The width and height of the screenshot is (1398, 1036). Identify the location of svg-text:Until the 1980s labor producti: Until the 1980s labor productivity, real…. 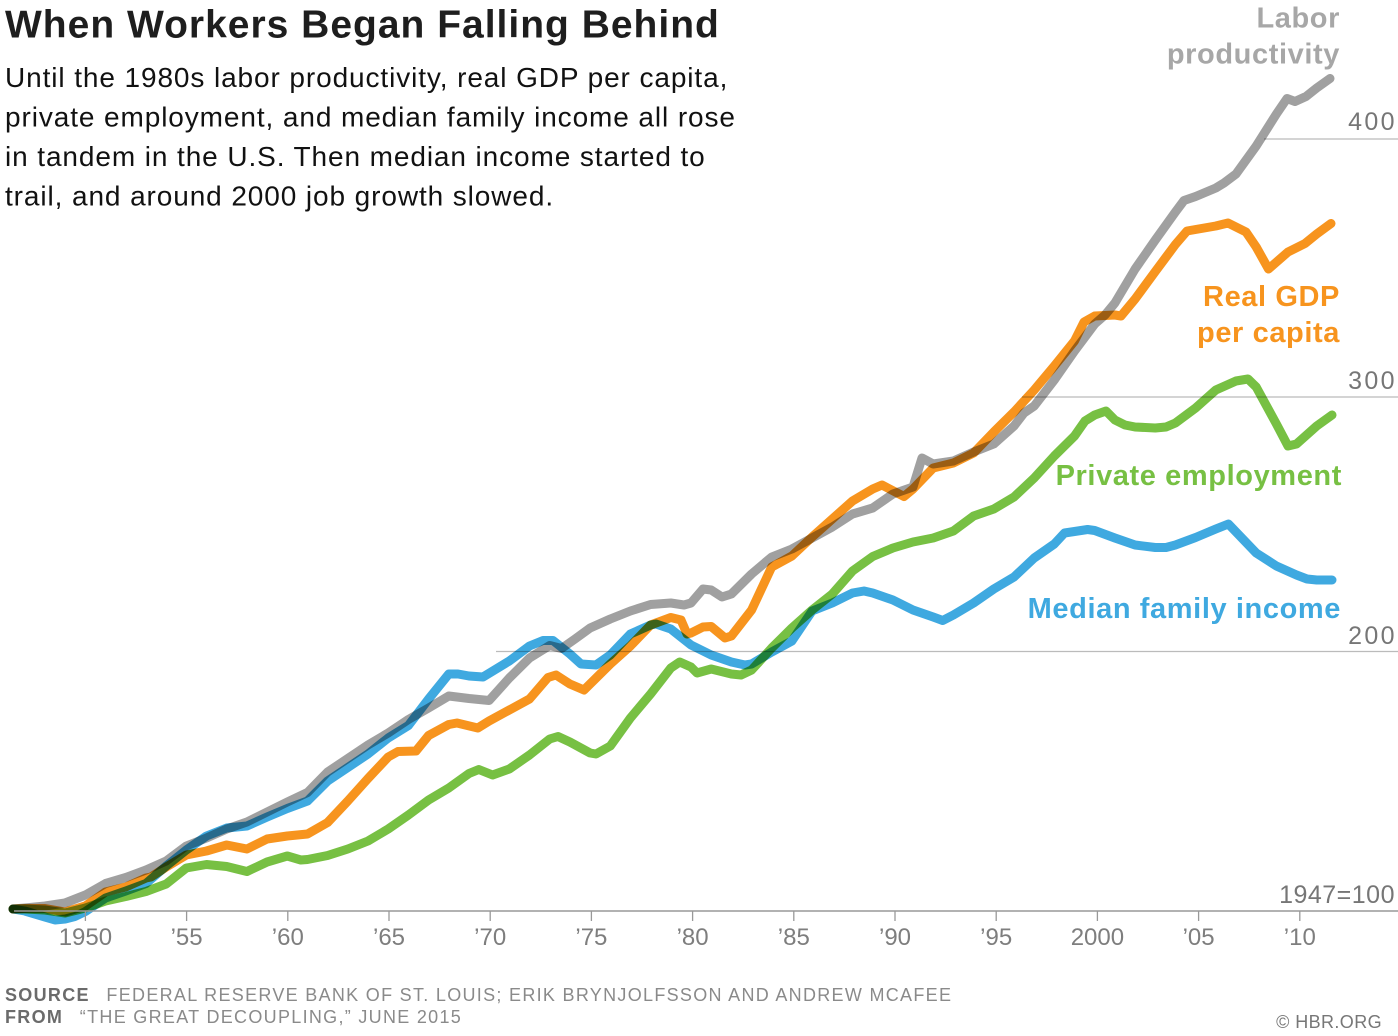
(366, 77).